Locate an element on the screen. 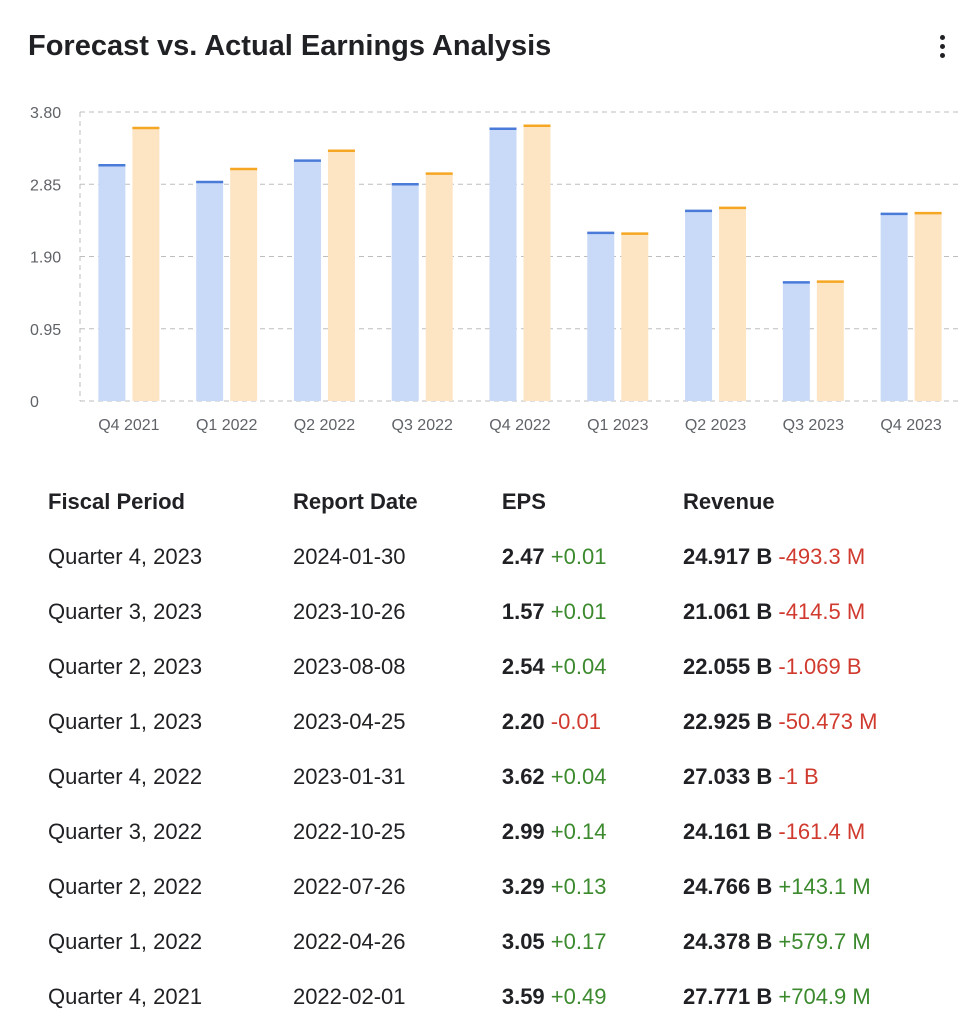  eps-value: 3.29 is located at coordinates (523, 886).